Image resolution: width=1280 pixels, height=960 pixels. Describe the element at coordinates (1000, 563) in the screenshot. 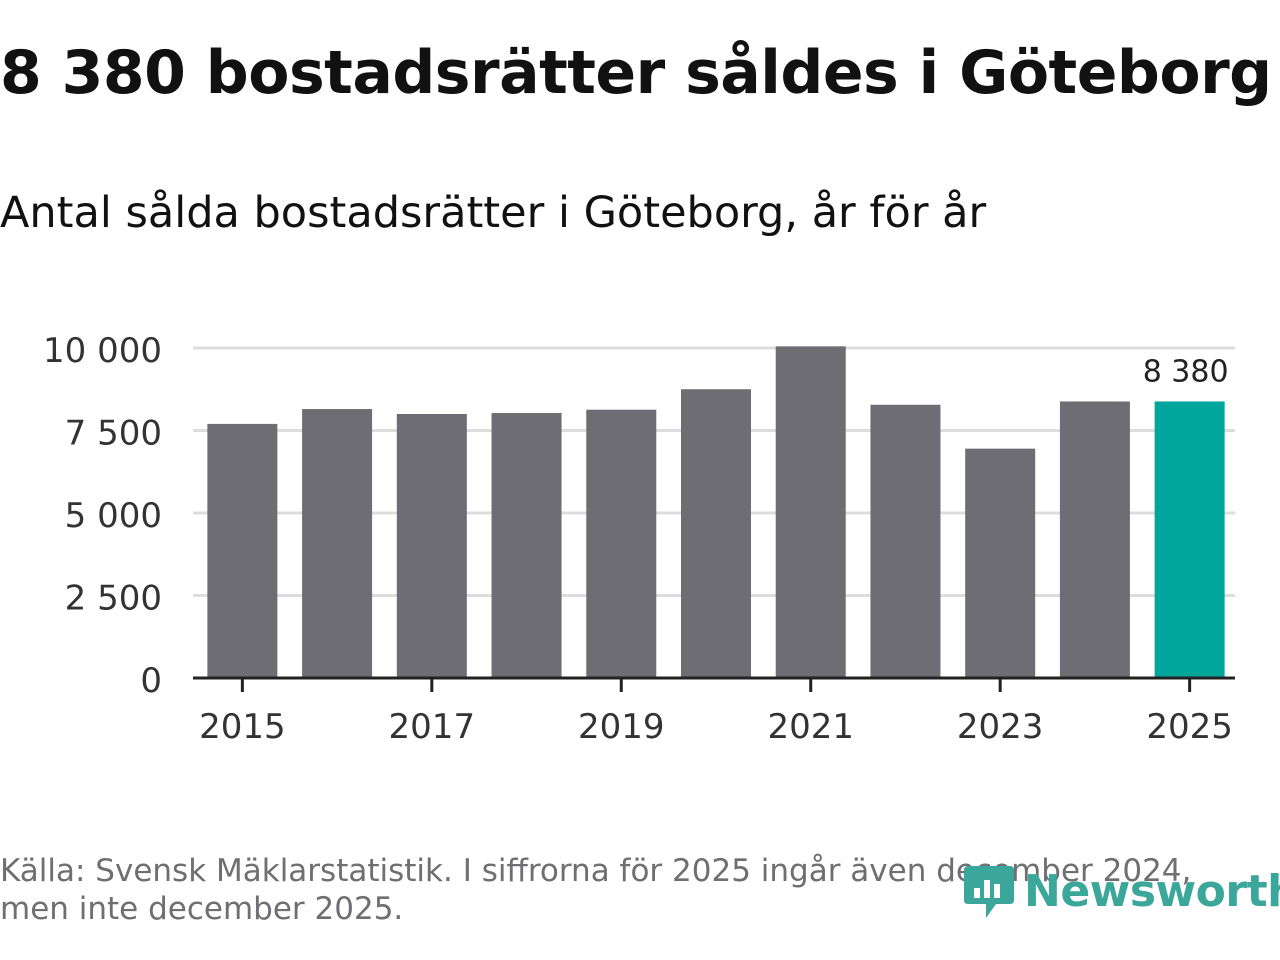

I see `bar-2023` at that location.